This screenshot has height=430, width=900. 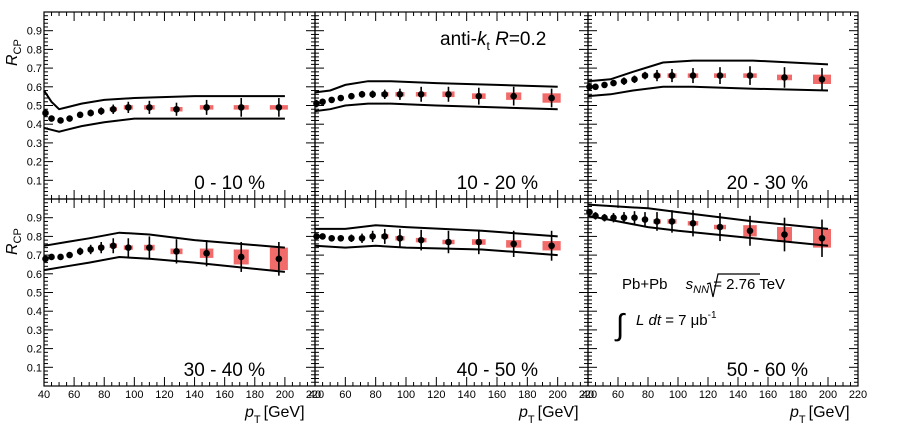 I want to click on panel-6: 40 60 80 100 120 140 160 180 200 220 50 - 60 %, so click(x=724, y=299).